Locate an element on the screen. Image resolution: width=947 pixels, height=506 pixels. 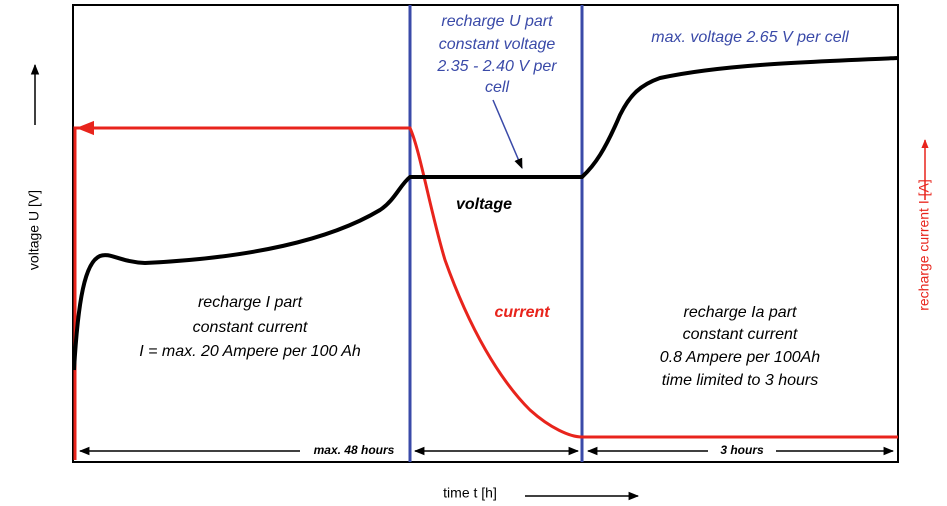
duration-label: 3 hours is located at coordinates (742, 450).